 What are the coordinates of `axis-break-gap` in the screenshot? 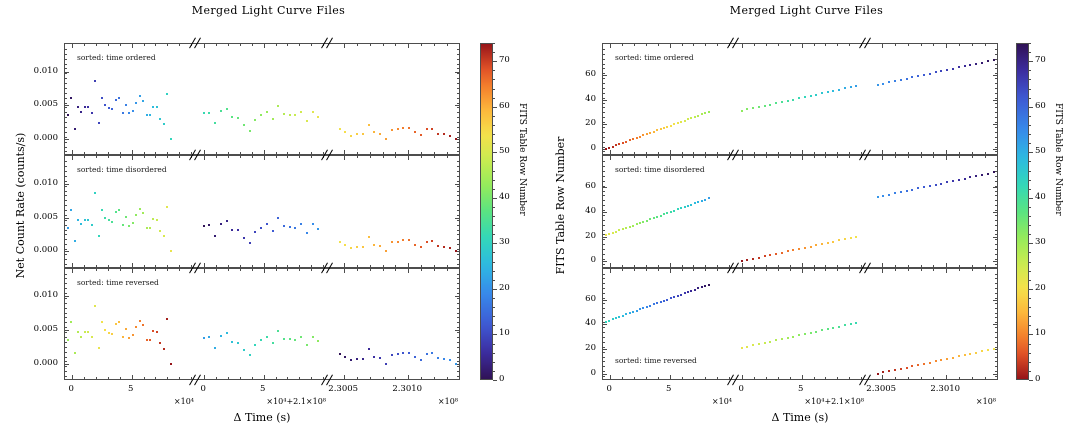 It's located at (197, 323).